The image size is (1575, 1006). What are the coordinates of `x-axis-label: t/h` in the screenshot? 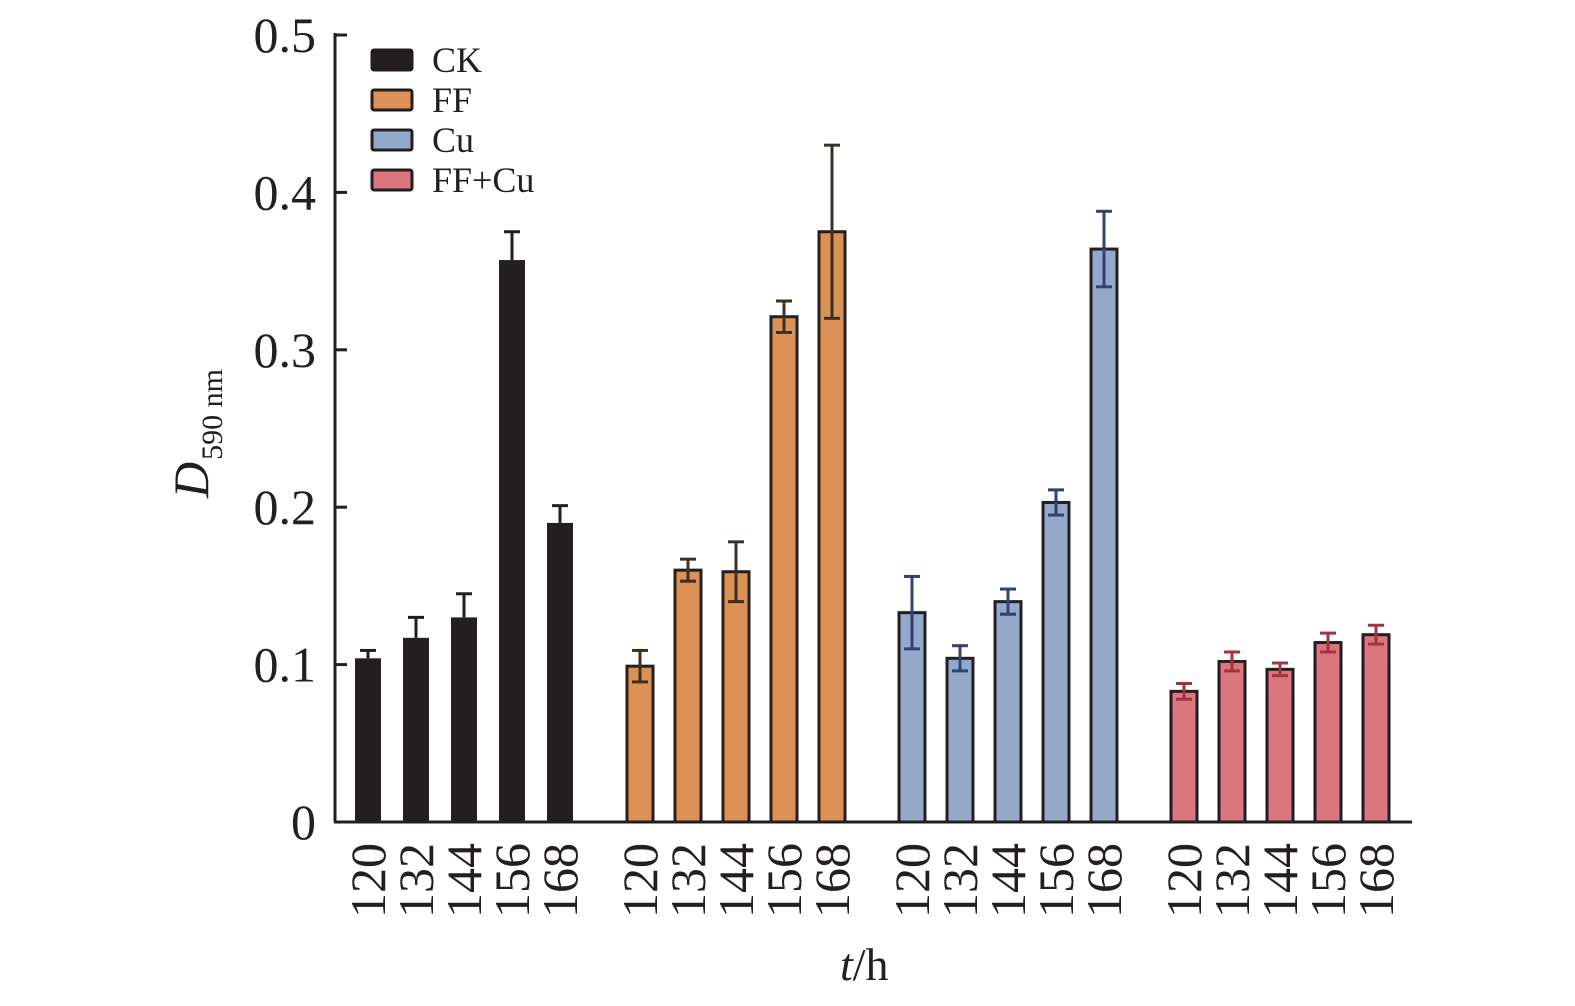 It's located at (864, 964).